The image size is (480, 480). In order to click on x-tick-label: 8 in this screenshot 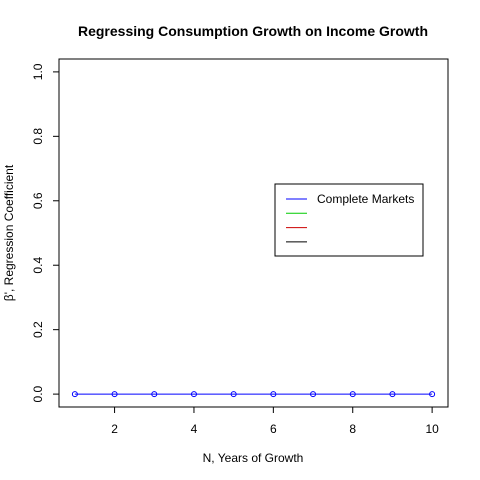, I will do `click(352, 429)`.